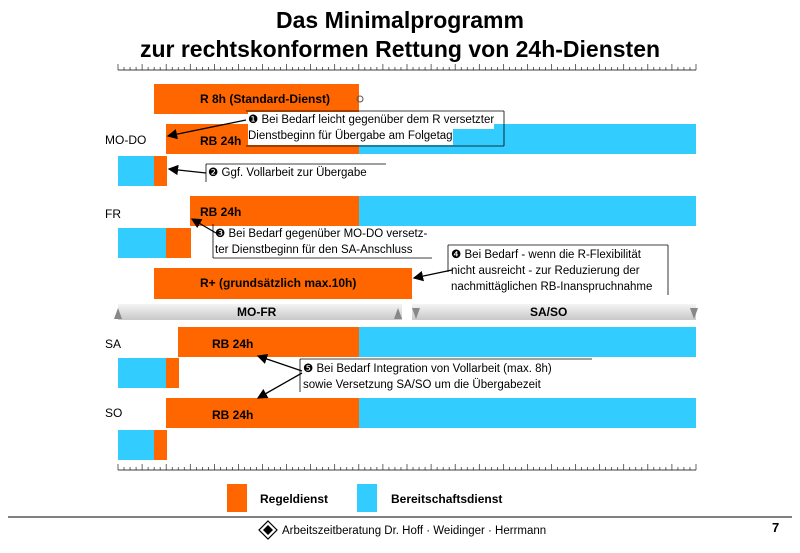 This screenshot has height=553, width=800. I want to click on ruler-bottom, so click(407, 467).